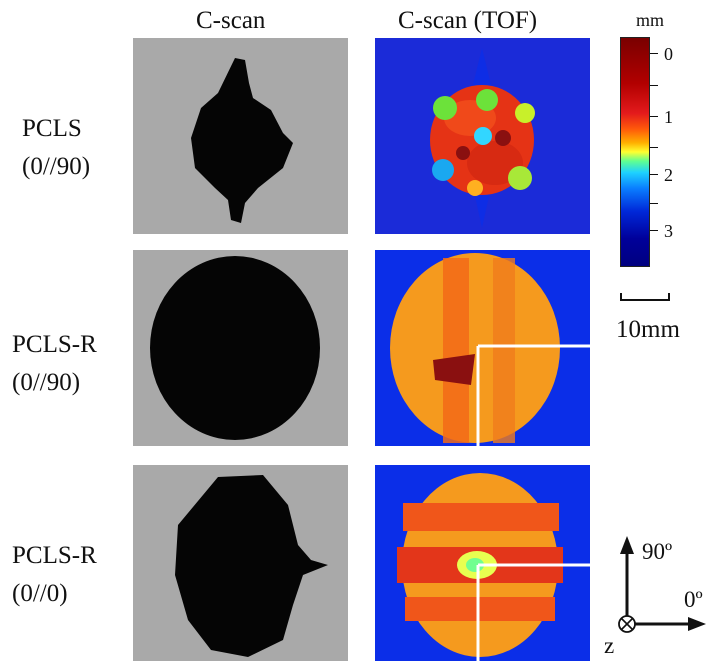  What do you see at coordinates (482, 136) in the screenshot?
I see `tof-image-row1` at bounding box center [482, 136].